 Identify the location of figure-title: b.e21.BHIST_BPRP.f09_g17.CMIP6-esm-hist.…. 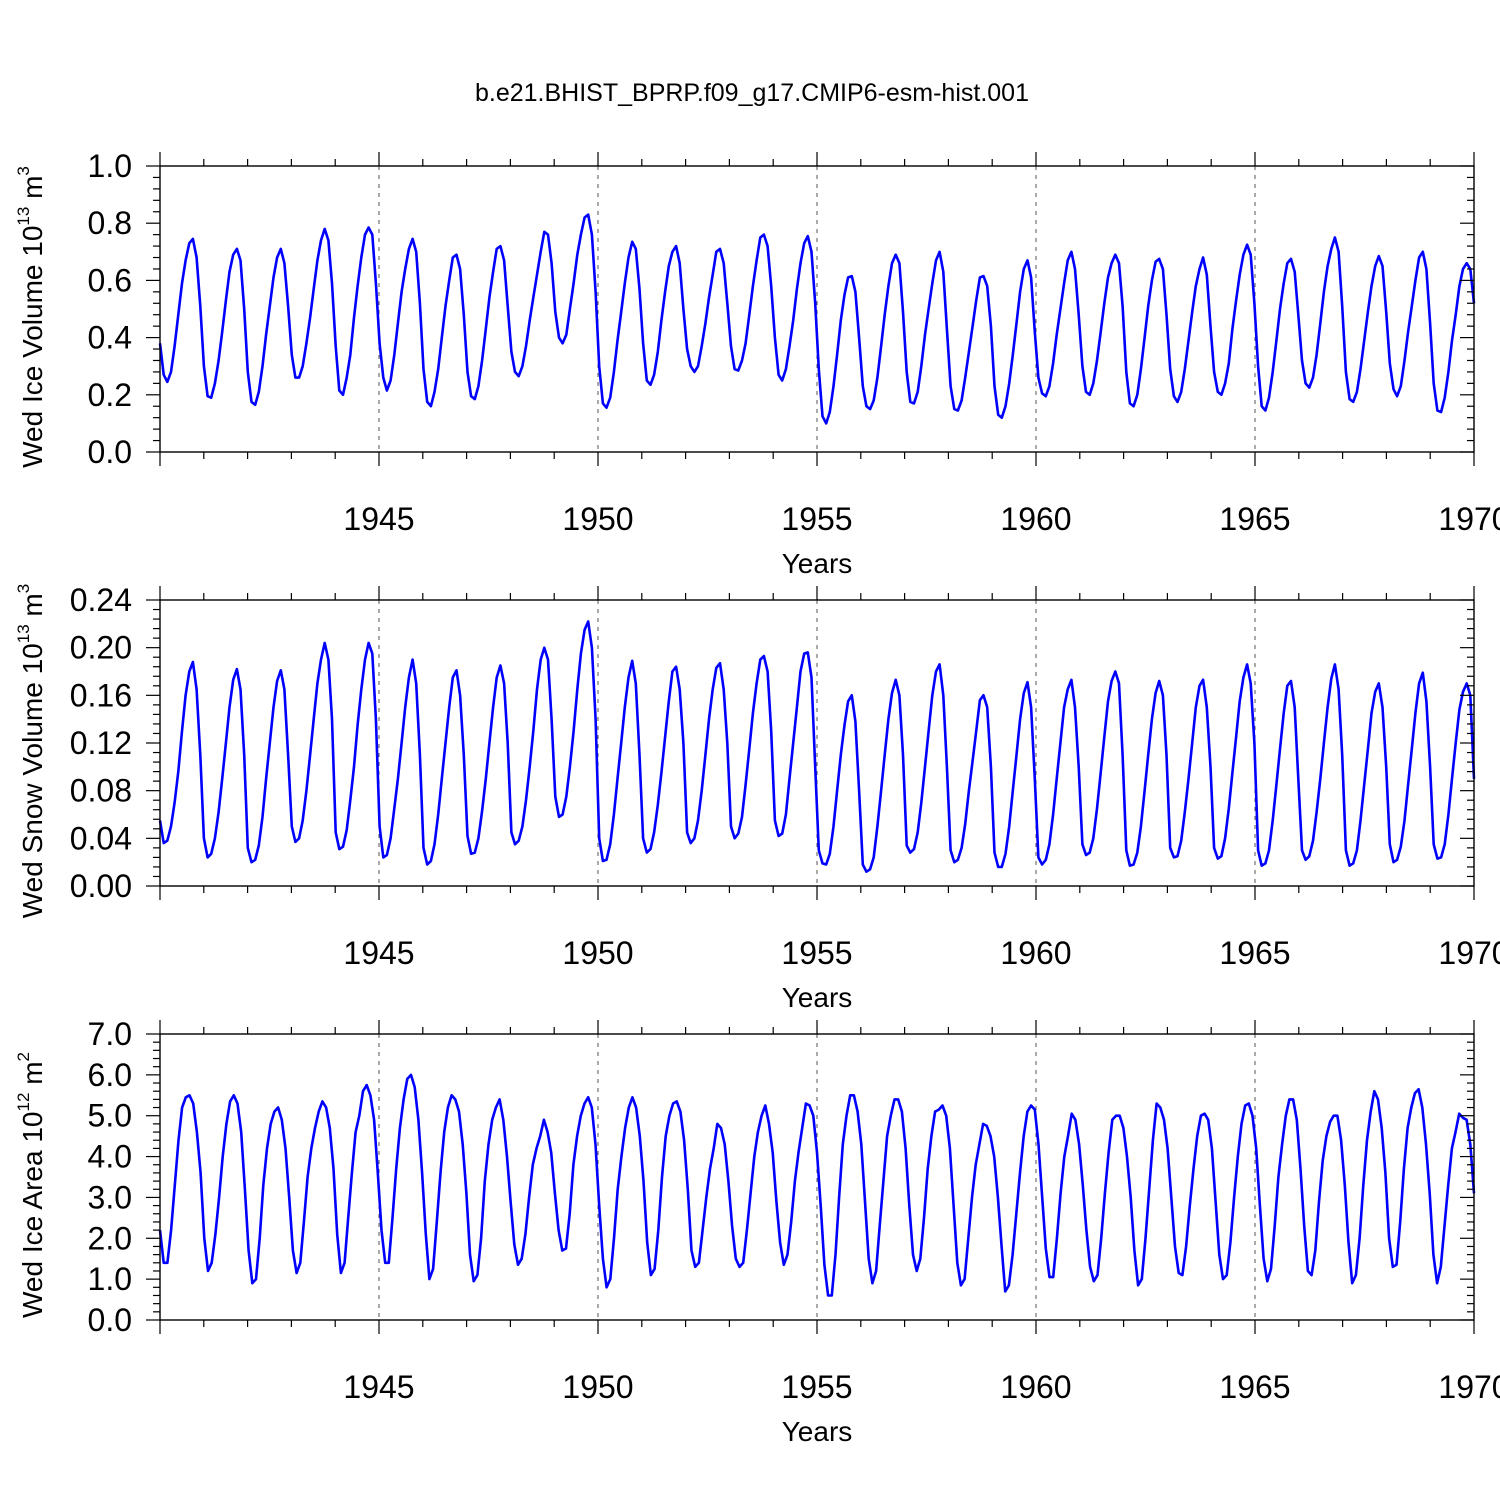
(752, 93).